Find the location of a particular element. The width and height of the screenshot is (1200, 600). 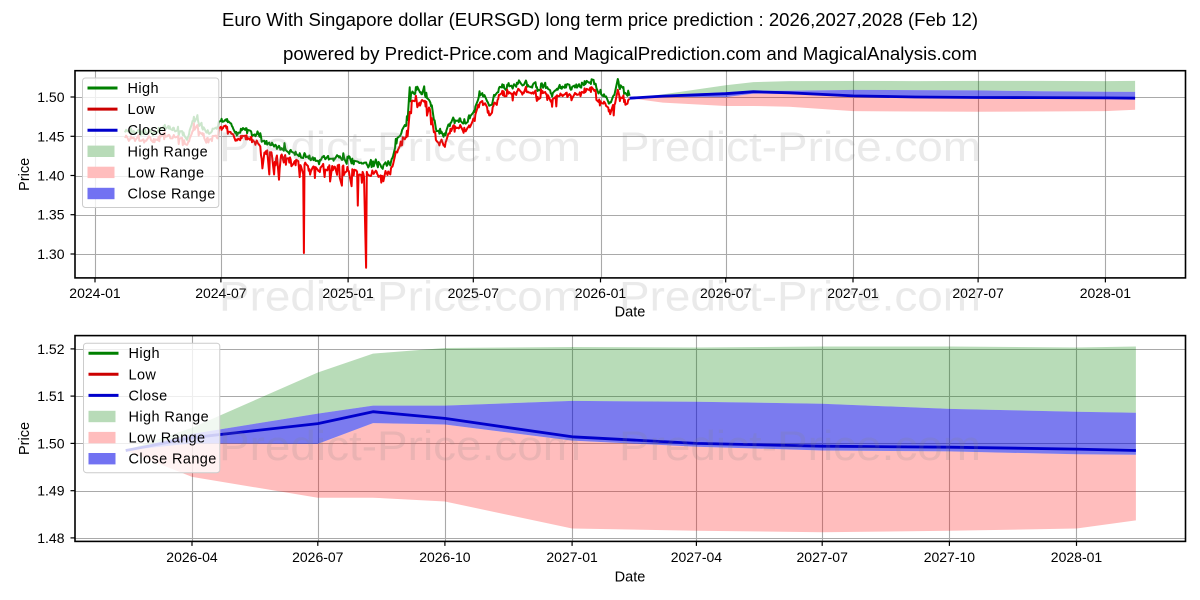

svg-text: 2025-07 is located at coordinates (474, 293).